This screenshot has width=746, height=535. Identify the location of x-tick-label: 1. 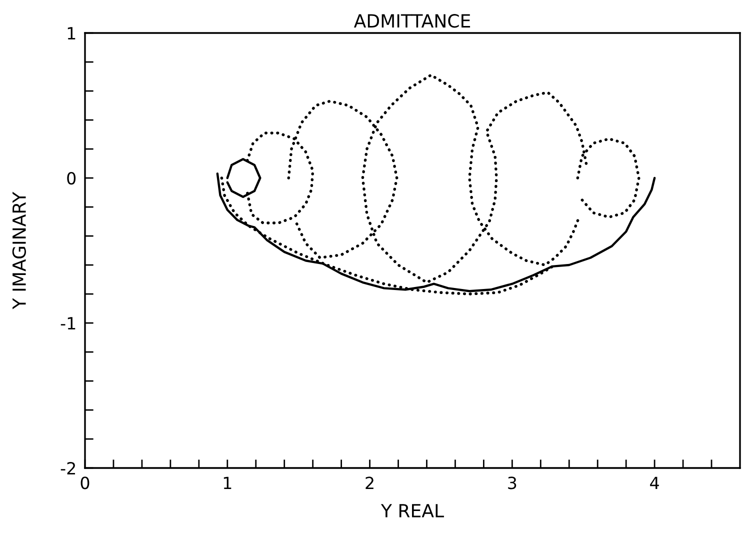
(228, 482).